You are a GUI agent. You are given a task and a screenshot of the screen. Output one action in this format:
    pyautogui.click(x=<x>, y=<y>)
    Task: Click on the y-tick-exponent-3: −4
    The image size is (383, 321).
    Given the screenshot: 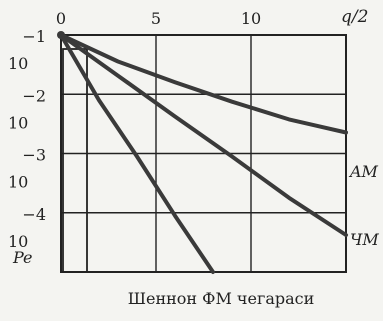 What is the action you would take?
    pyautogui.click(x=34, y=214)
    